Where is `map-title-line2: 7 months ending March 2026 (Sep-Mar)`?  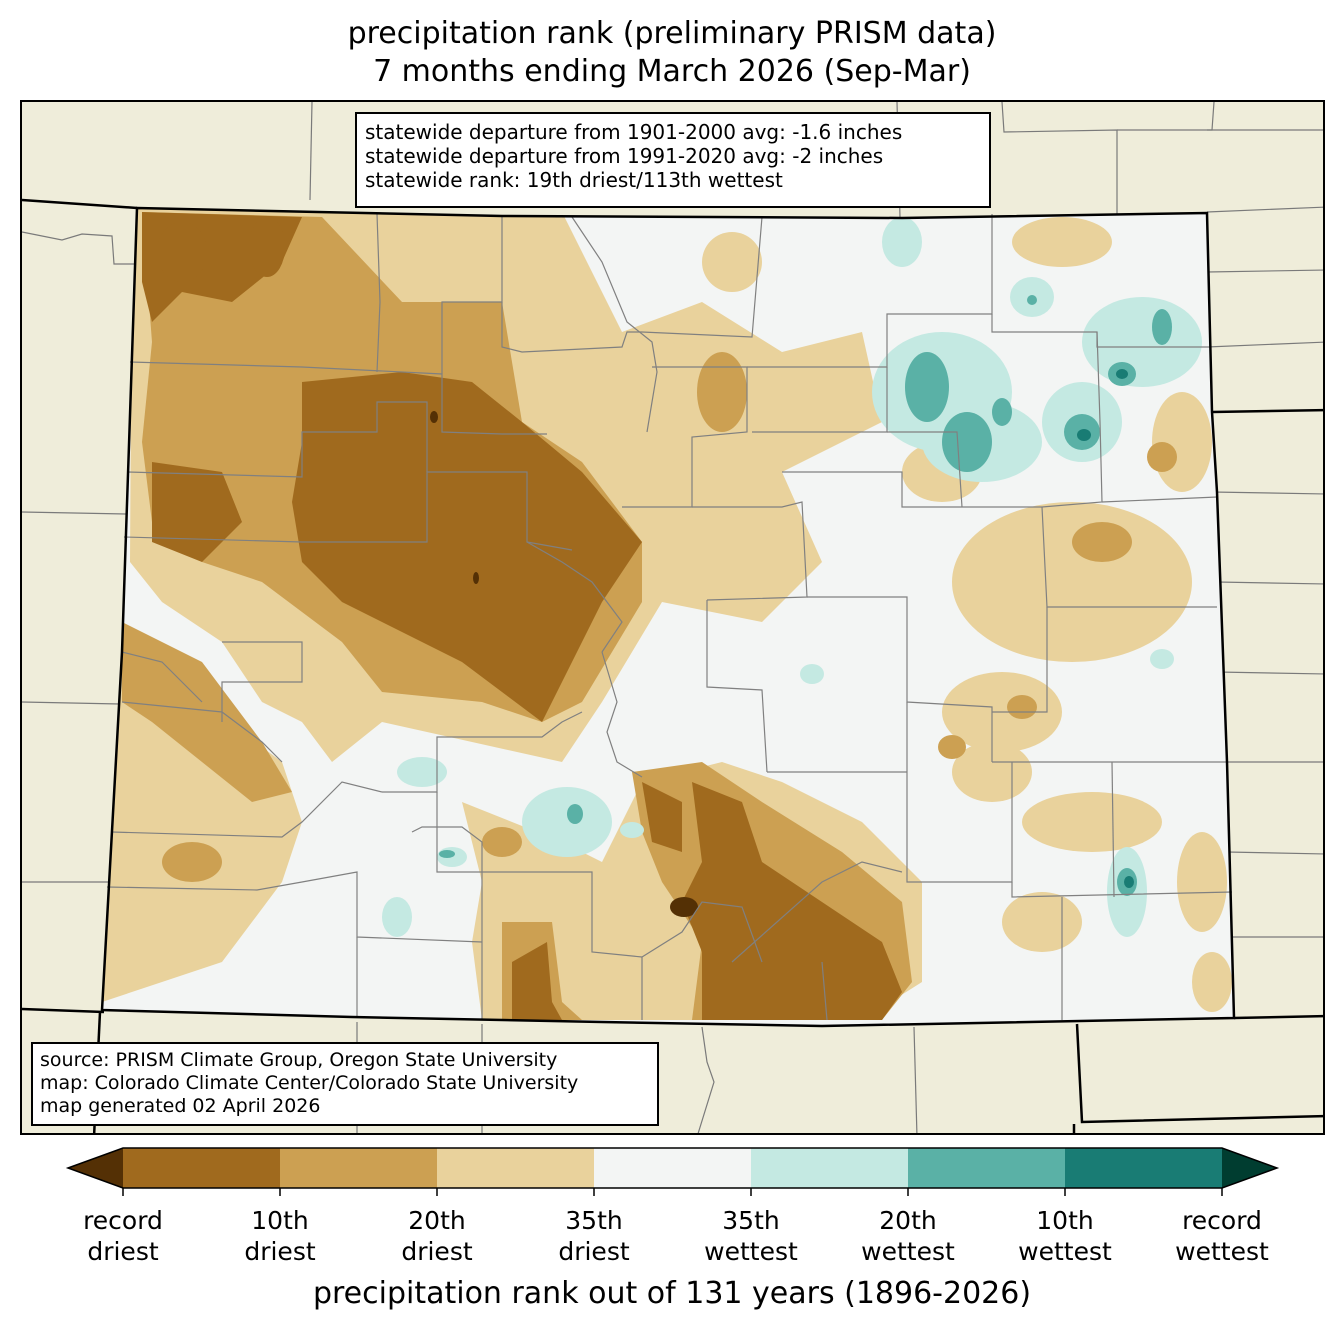 map-title-line2: 7 months ending March 2026 (Sep-Mar) is located at coordinates (672, 71).